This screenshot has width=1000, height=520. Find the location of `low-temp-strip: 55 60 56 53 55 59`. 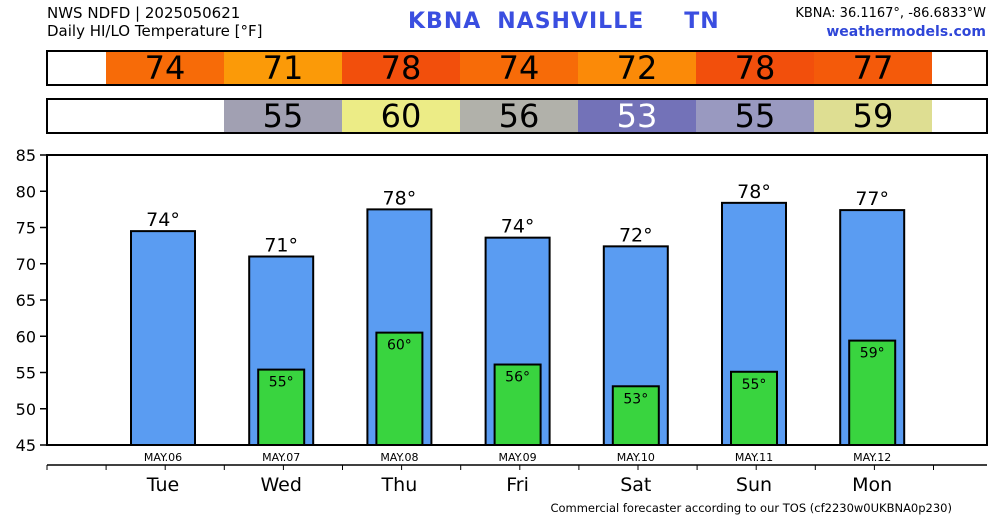

low-temp-strip: 55 60 56 53 55 59 is located at coordinates (517, 116).